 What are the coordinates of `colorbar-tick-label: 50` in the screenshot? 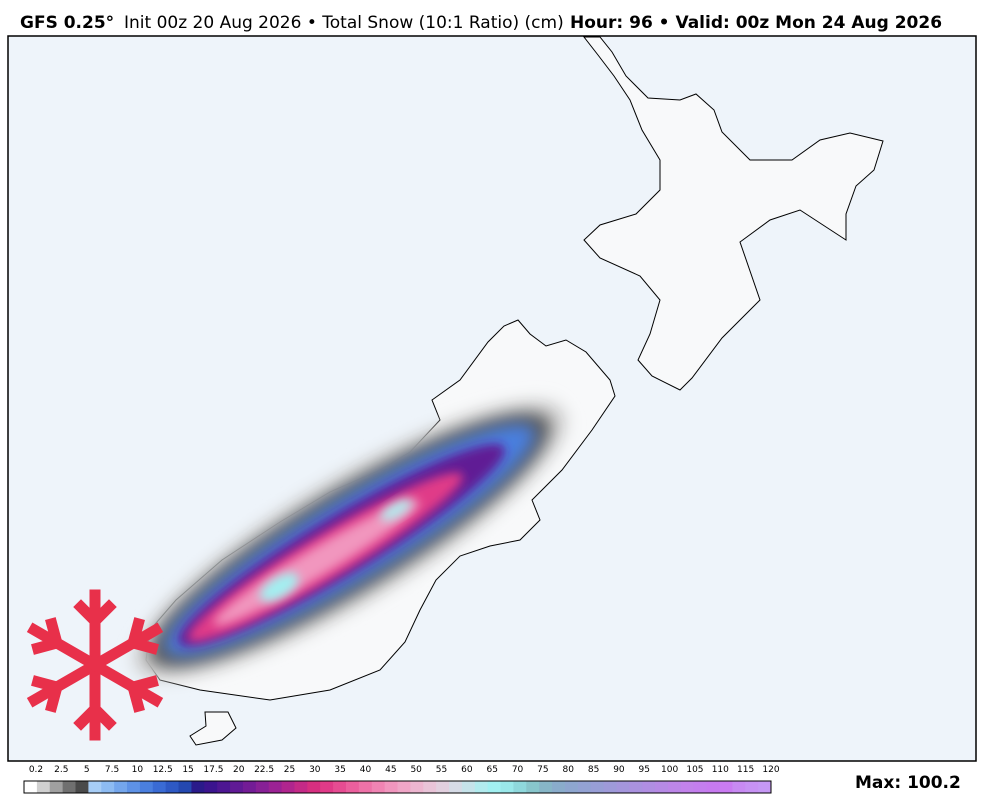 It's located at (416, 770).